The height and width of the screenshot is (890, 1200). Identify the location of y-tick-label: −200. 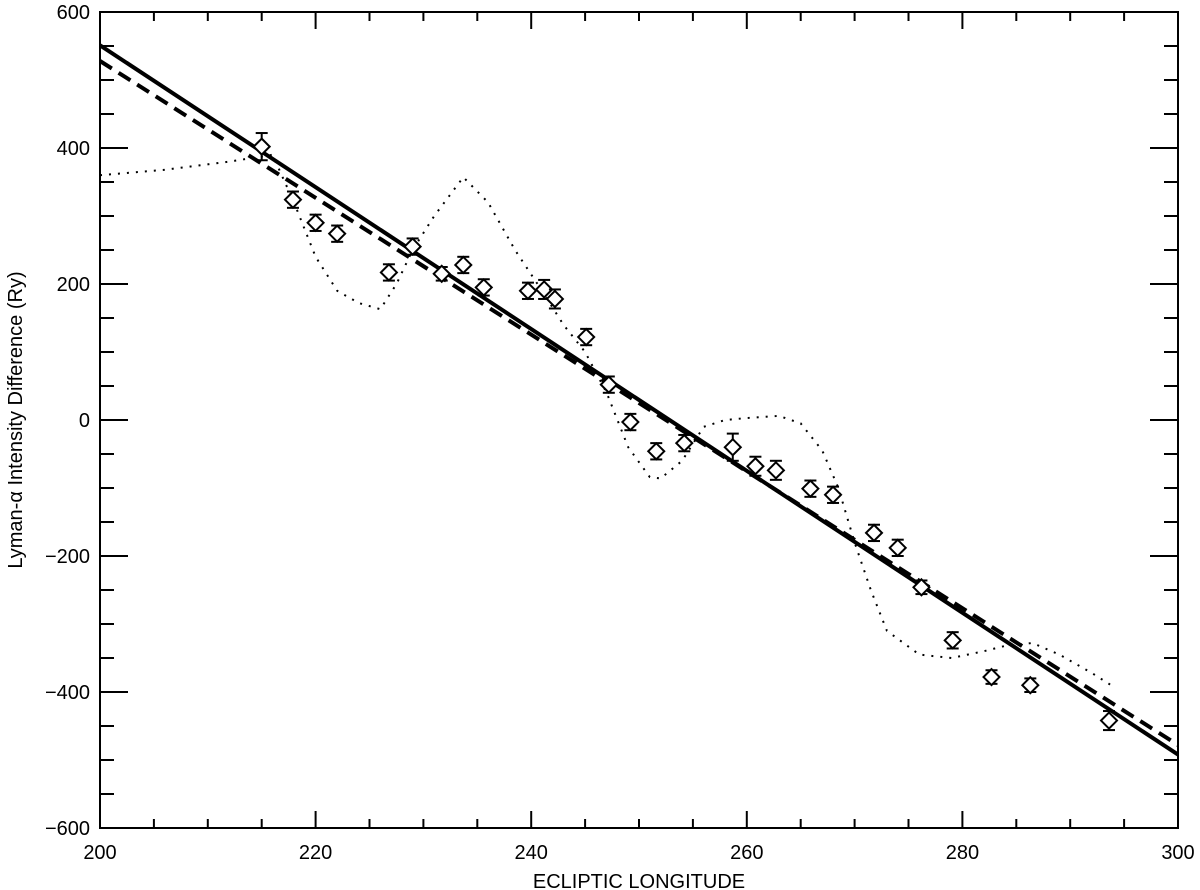
(67, 557).